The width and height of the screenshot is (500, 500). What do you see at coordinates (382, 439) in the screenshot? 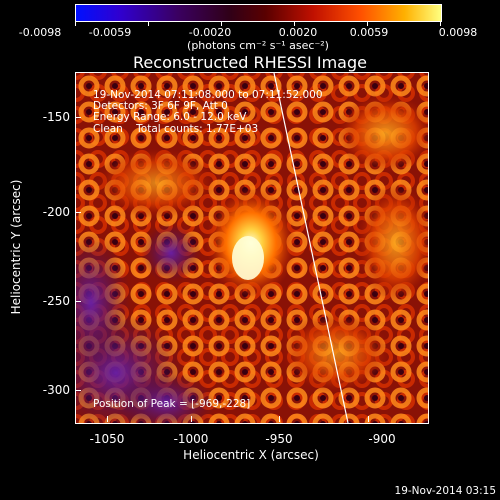
I see `x-tick-label: -900` at bounding box center [382, 439].